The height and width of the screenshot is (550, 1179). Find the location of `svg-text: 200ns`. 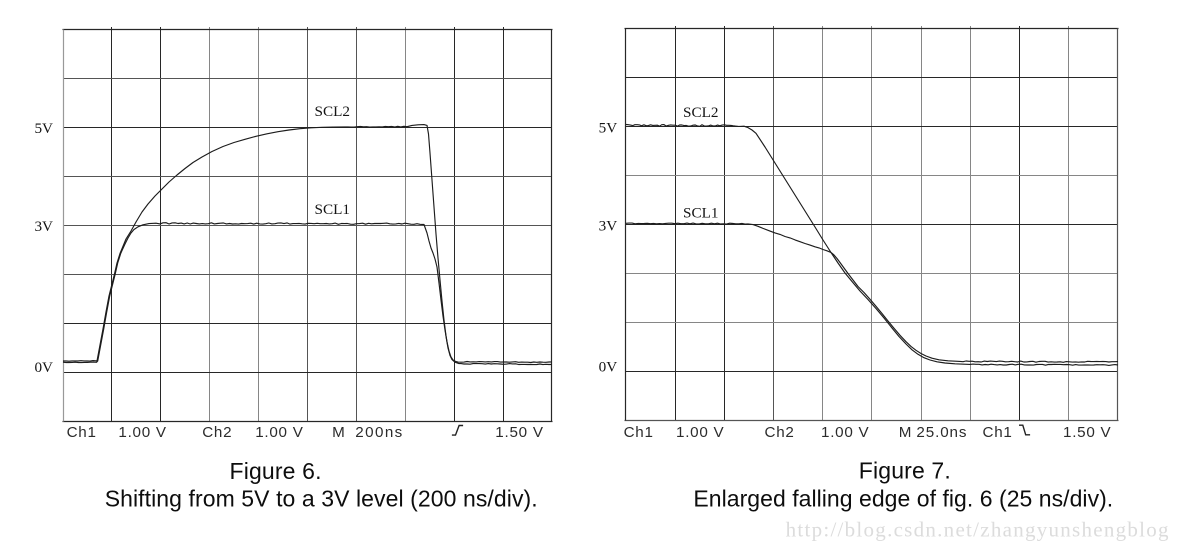

svg-text: 200ns is located at coordinates (379, 432).